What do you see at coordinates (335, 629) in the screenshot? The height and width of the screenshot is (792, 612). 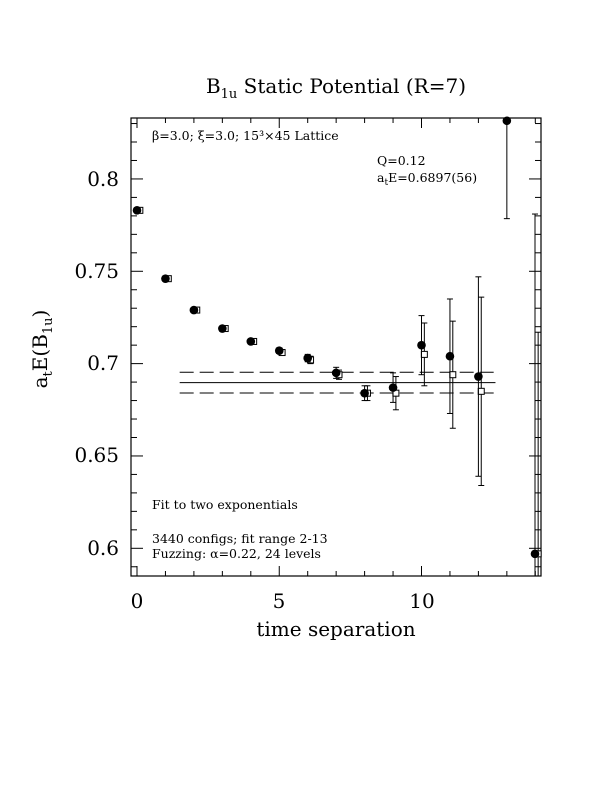 I see `x-axis-label: time separation` at bounding box center [335, 629].